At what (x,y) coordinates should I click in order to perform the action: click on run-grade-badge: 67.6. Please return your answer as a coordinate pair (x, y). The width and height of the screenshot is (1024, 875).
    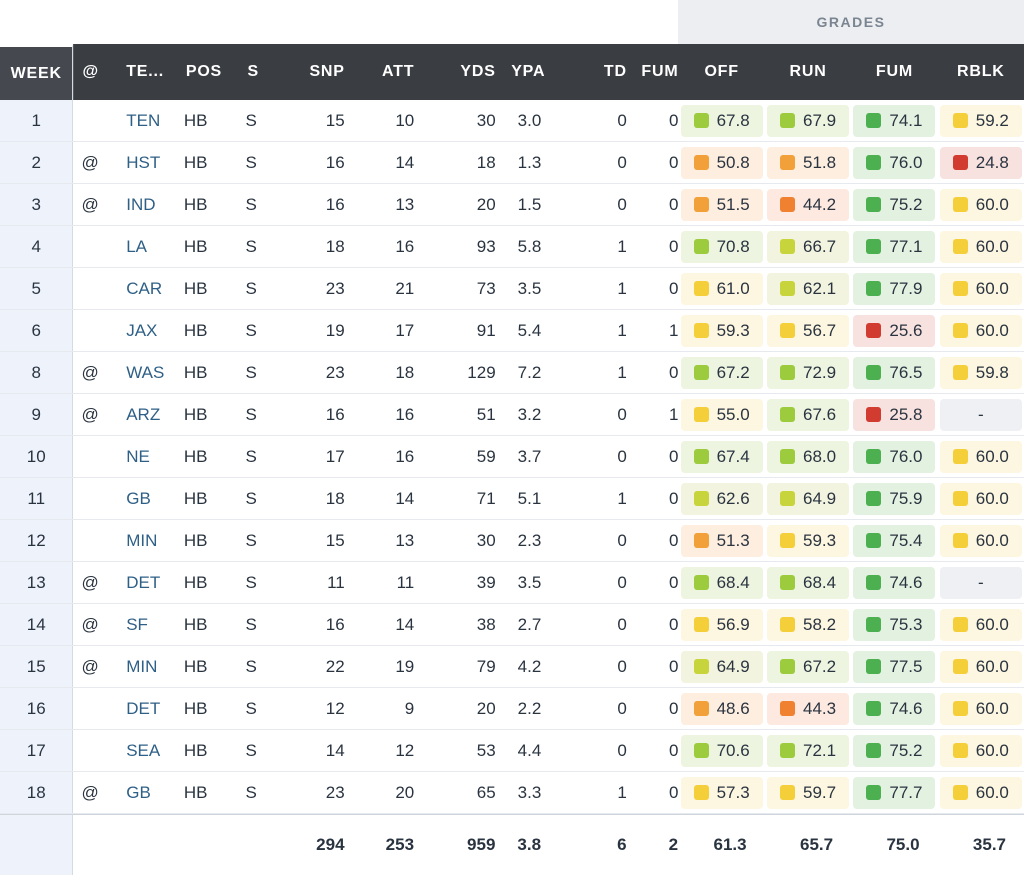
    Looking at the image, I should click on (808, 414).